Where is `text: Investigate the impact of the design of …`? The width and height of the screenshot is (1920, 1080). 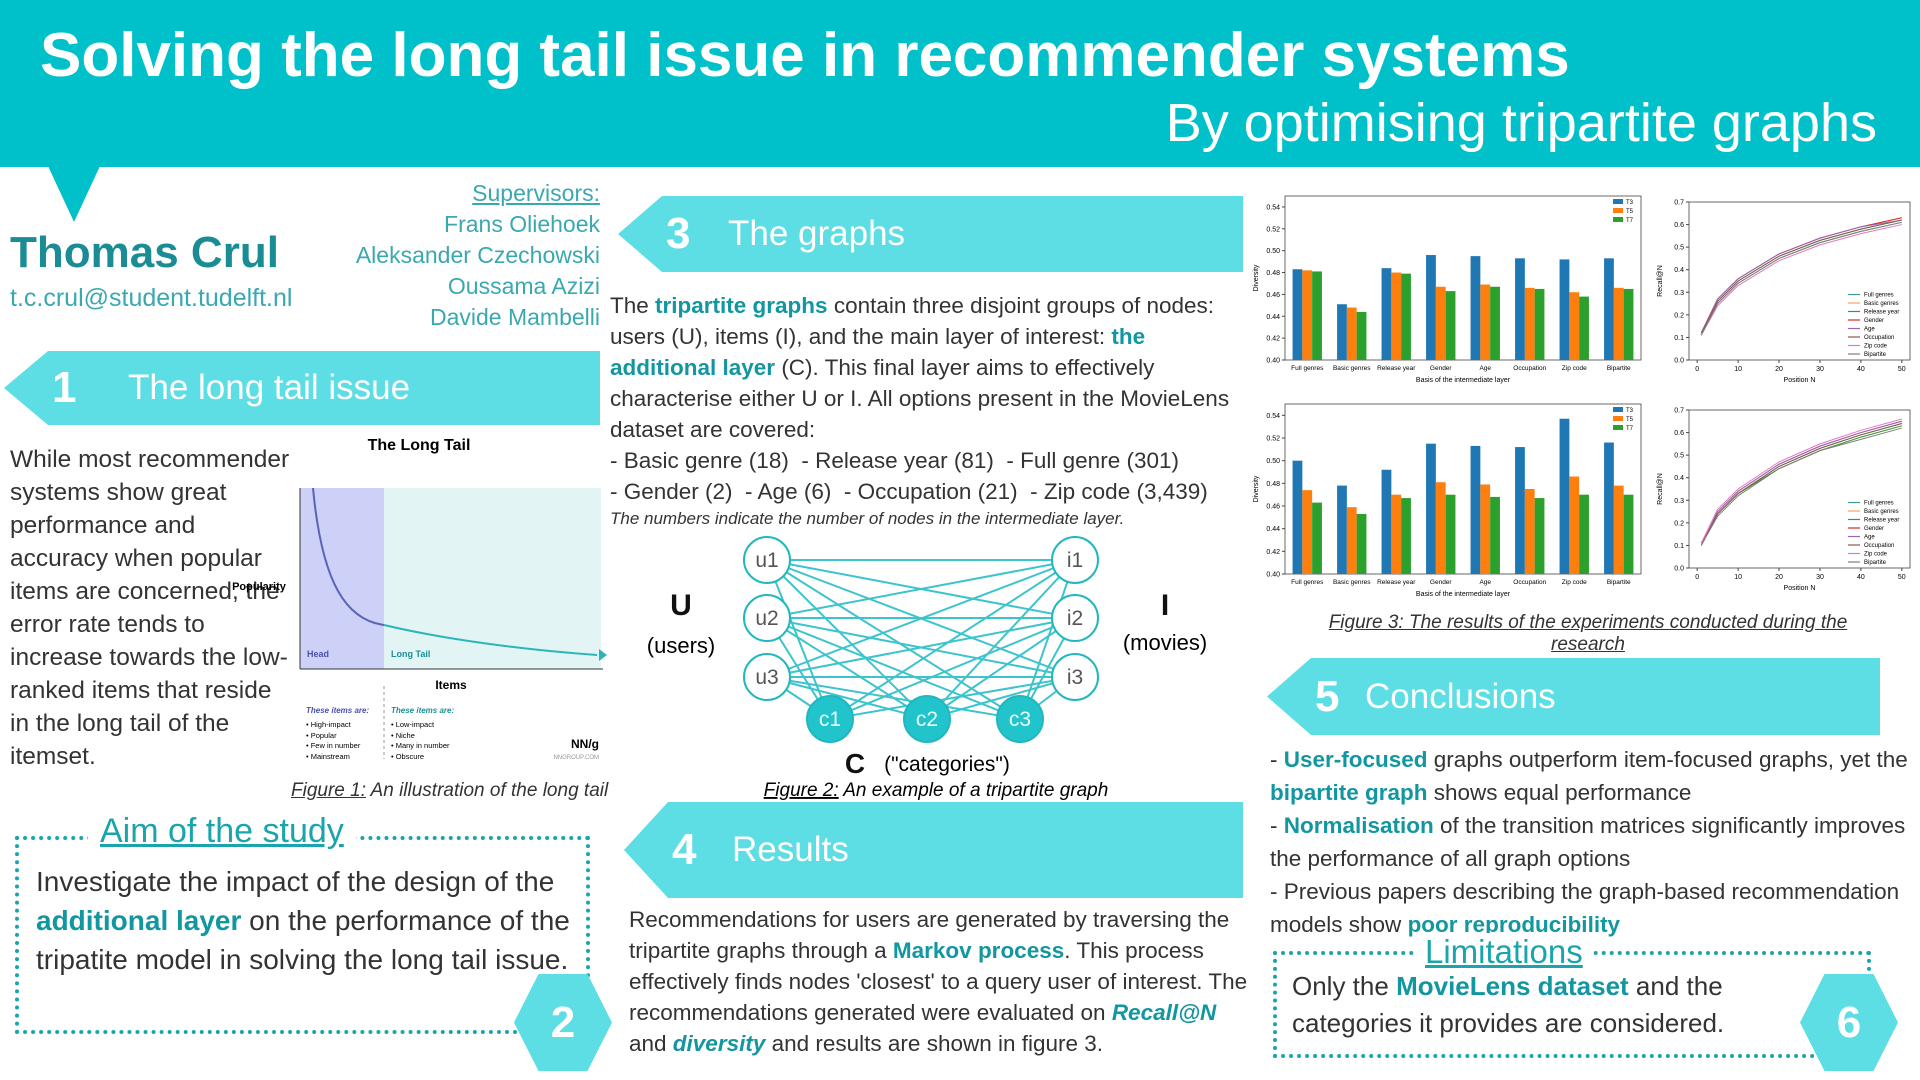
text: Investigate the impact of the design of … is located at coordinates (295, 881).